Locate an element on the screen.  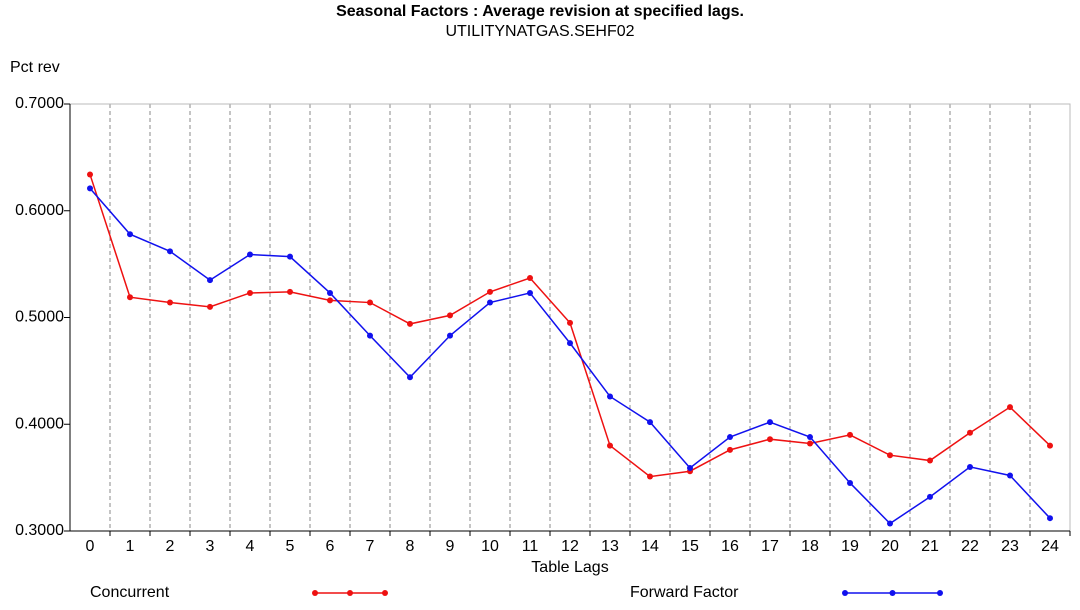
x-tick-label: 2 is located at coordinates (170, 546).